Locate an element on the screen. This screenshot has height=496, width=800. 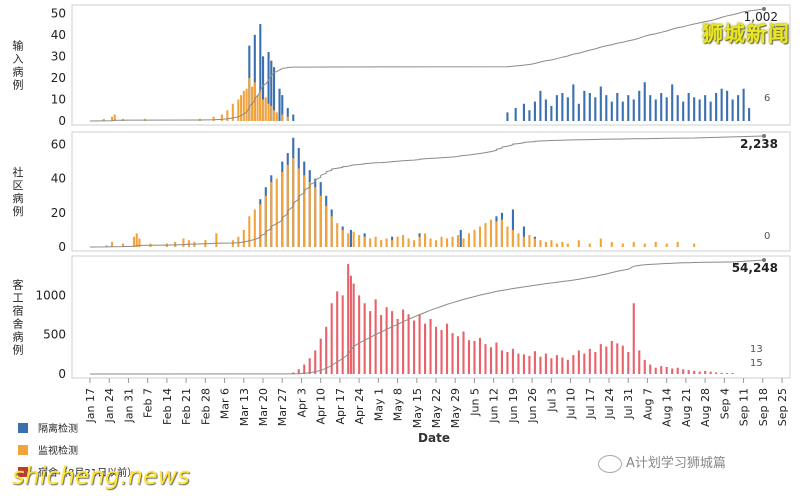
y-tick-label: 500 is located at coordinates (54, 335).